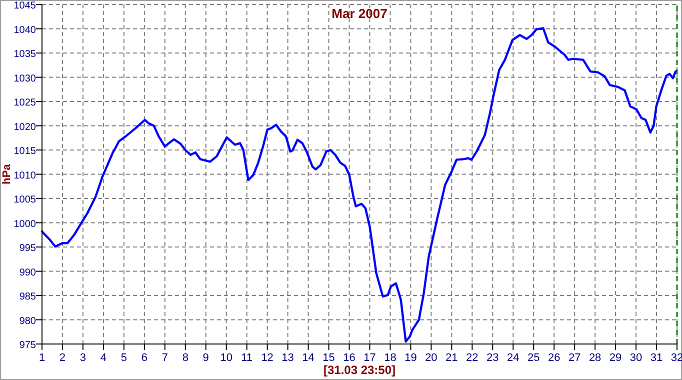  I want to click on y-tick-label: 1010, so click(25, 176).